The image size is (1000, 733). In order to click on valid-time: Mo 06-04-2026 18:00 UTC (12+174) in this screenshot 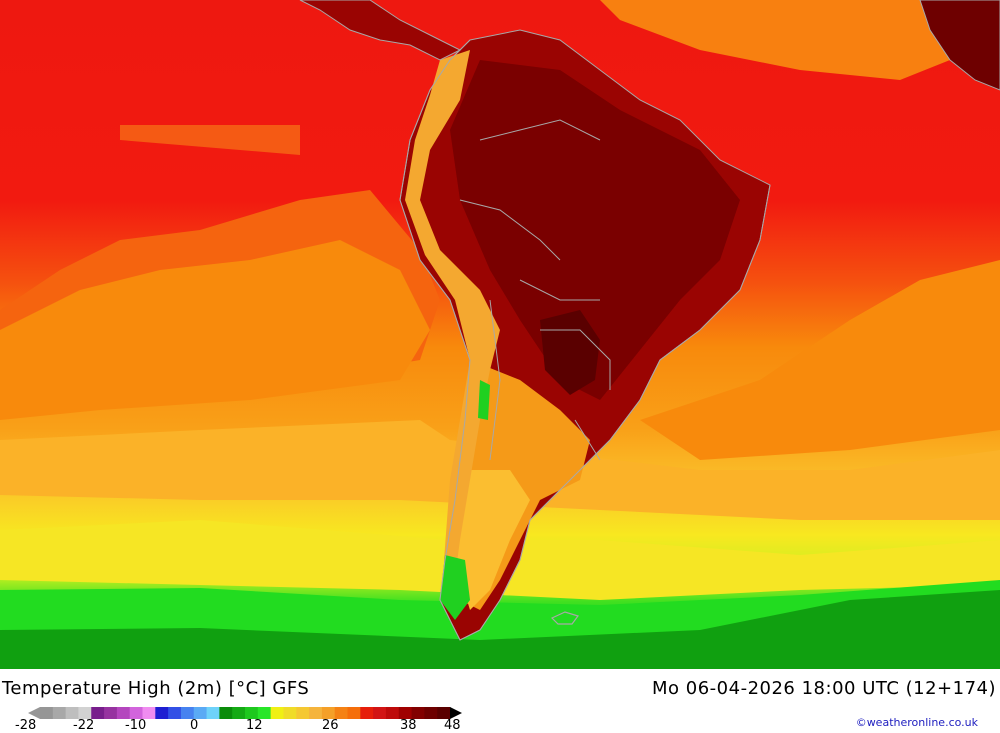, I will do `click(824, 688)`.